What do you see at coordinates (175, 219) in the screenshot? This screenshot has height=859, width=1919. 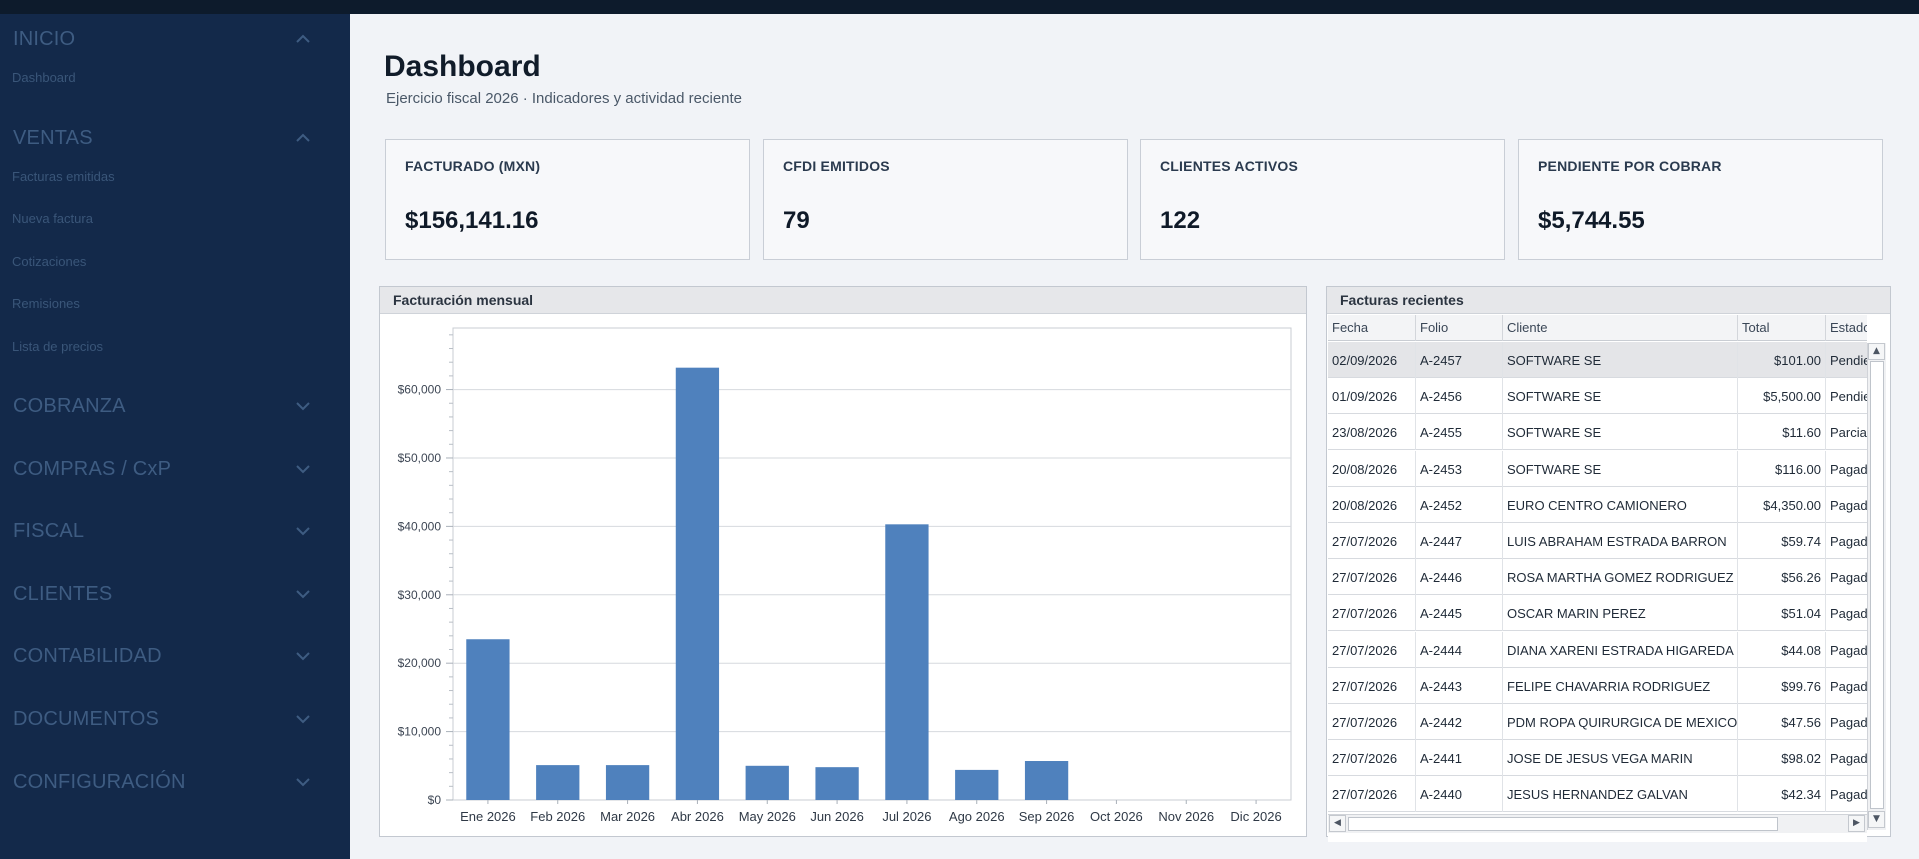 I see `sidebar-item-nueva-factura: Nueva factura` at bounding box center [175, 219].